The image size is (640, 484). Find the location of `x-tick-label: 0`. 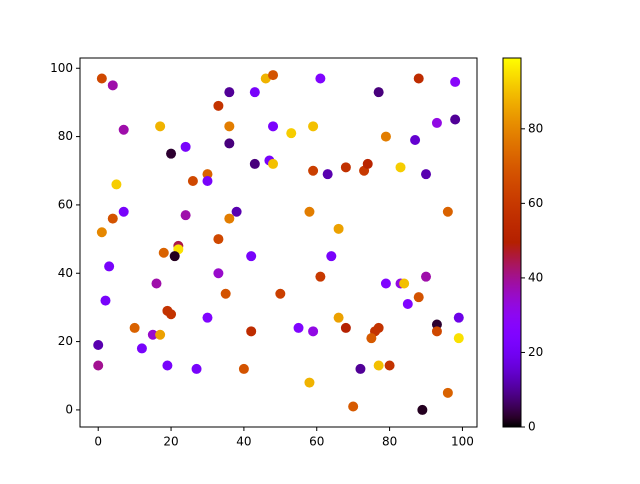

x-tick-label: 0 is located at coordinates (98, 442).